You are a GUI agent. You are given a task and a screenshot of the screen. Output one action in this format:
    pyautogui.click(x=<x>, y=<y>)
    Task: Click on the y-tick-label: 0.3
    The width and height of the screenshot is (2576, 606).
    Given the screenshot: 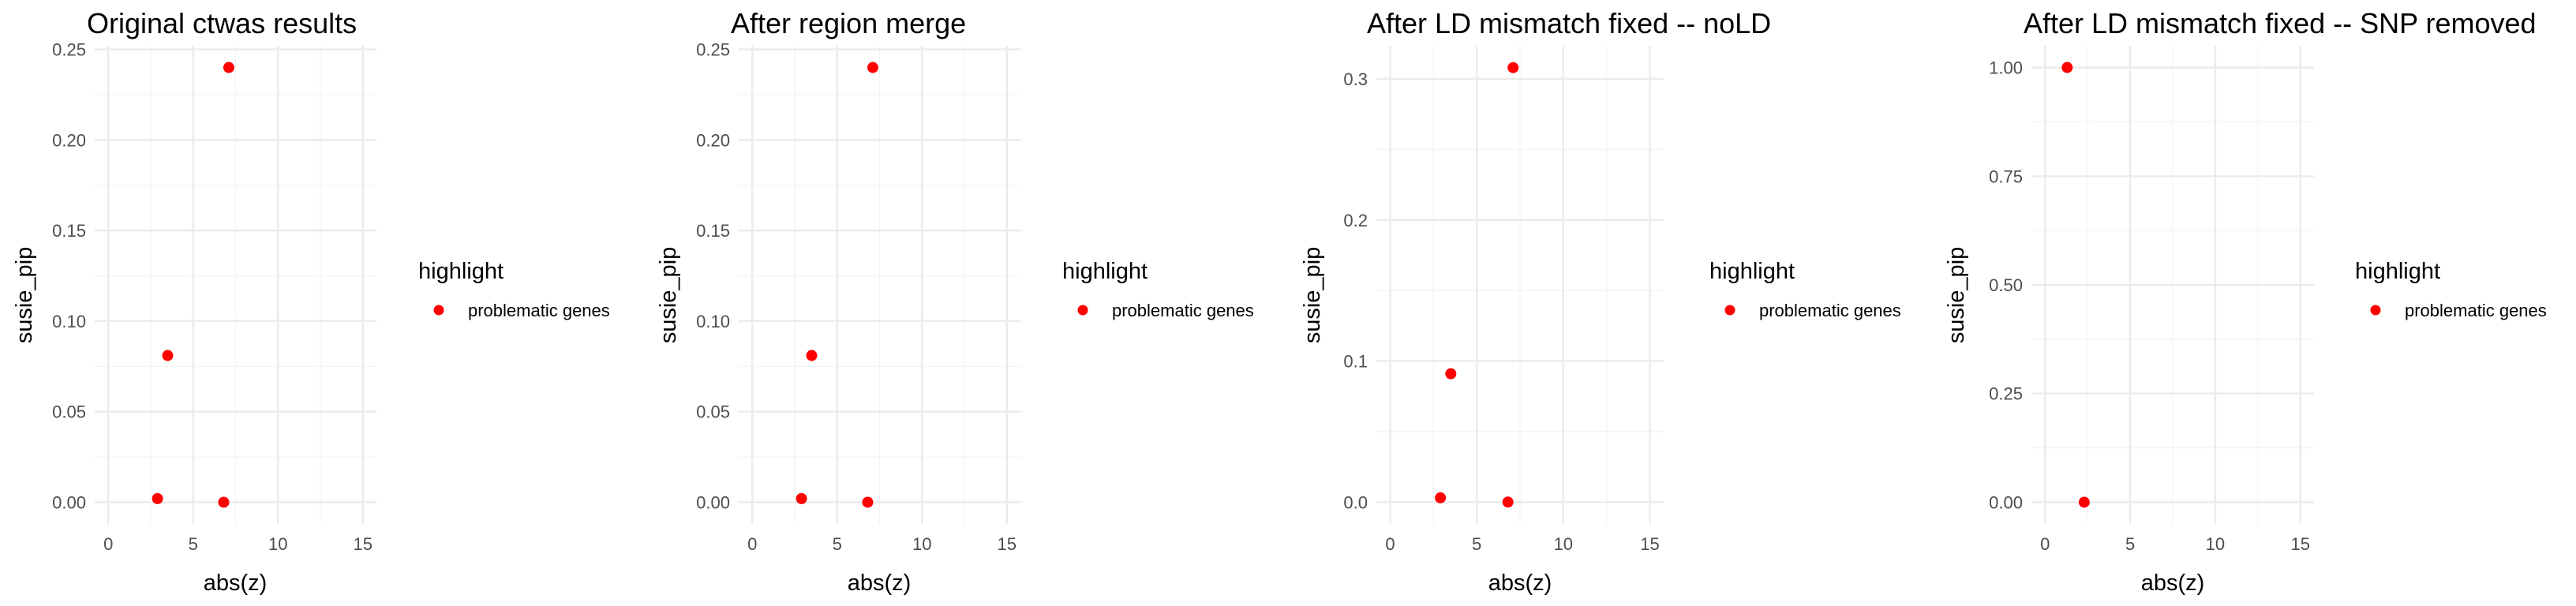 What is the action you would take?
    pyautogui.click(x=1355, y=79)
    